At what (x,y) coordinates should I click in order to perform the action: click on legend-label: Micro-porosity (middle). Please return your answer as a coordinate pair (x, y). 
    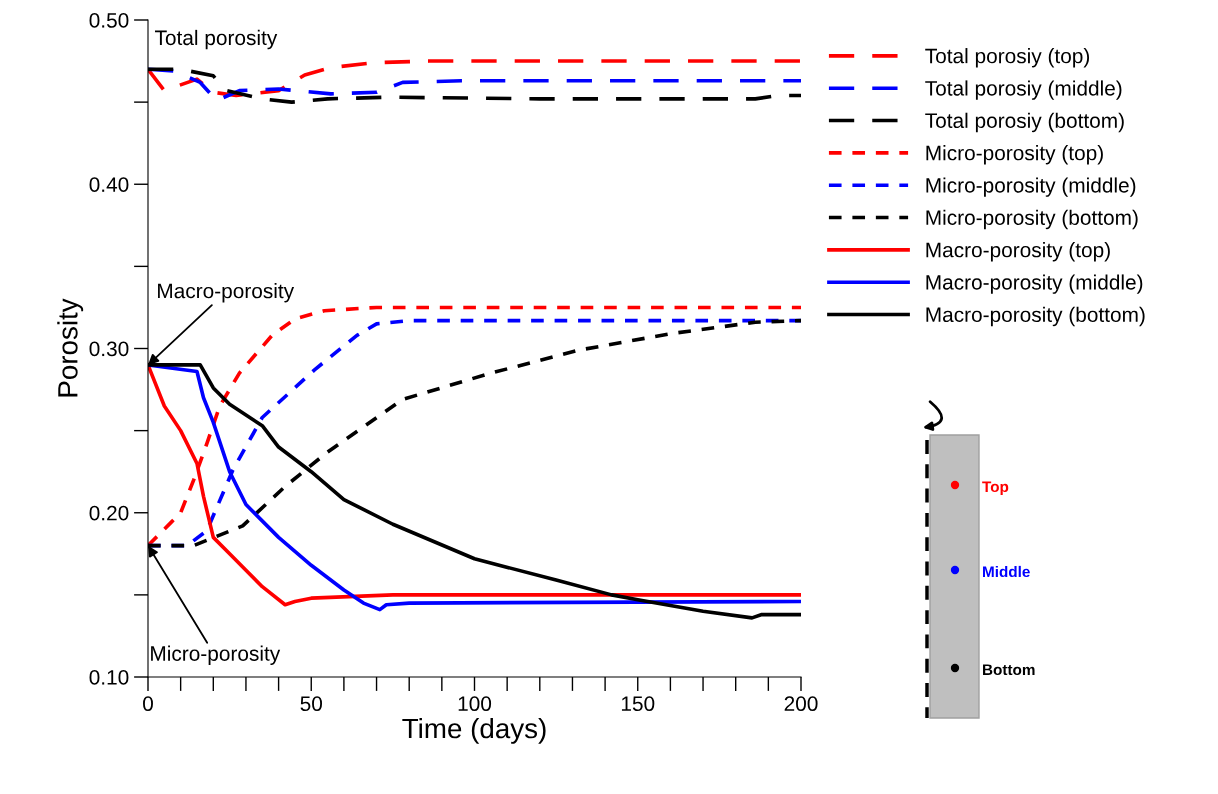
    Looking at the image, I should click on (1031, 187).